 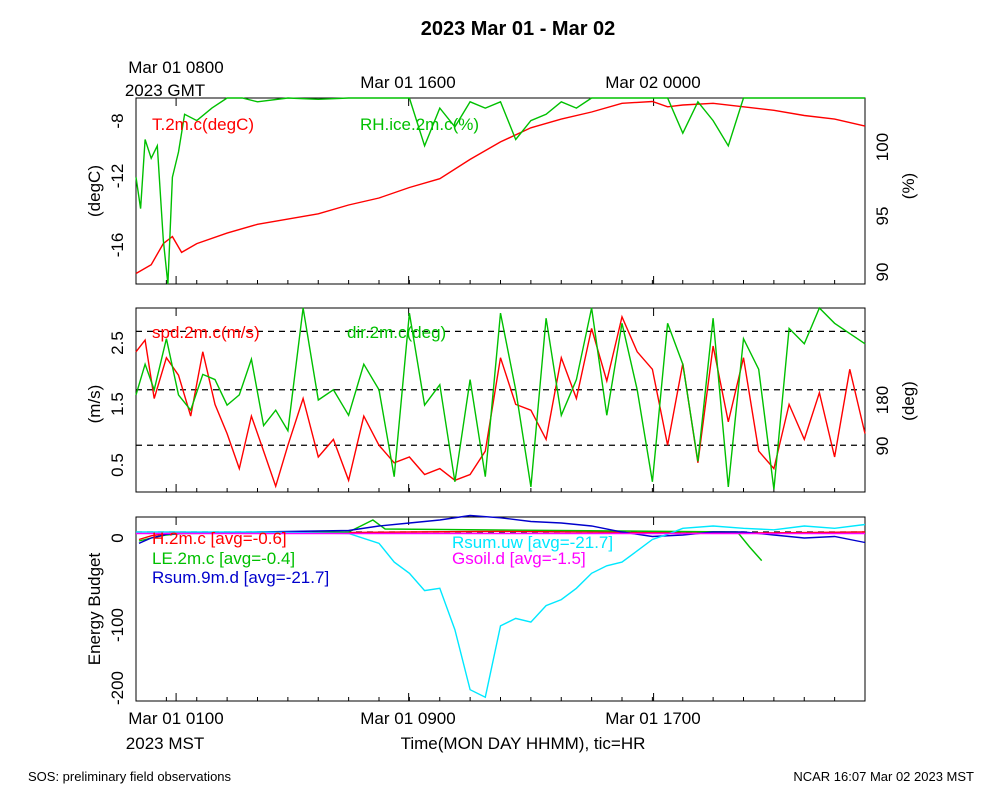 What do you see at coordinates (203, 124) in the screenshot?
I see `legend-label-t2m: T.2m.c(degC)` at bounding box center [203, 124].